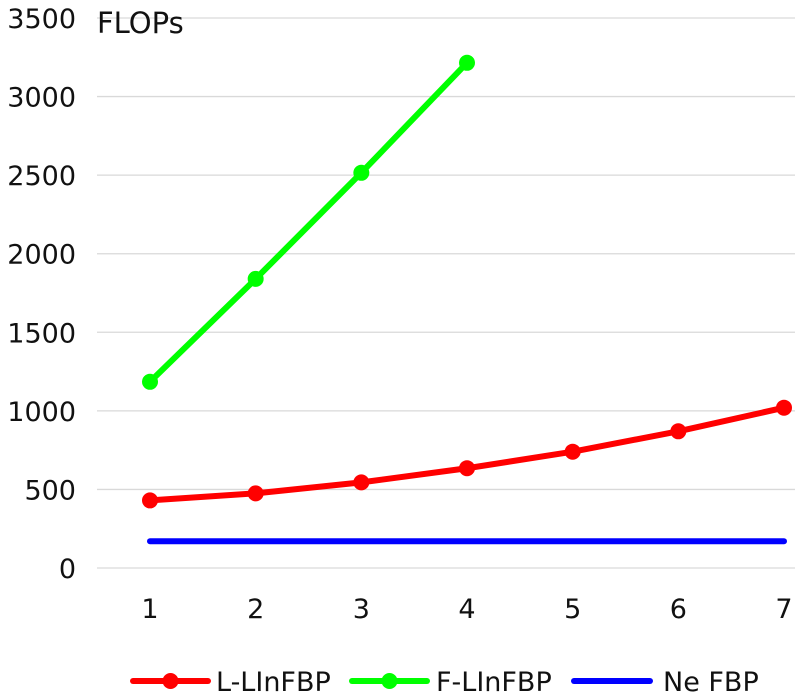 The image size is (804, 697). I want to click on legend: L-LInFBP F-LInFBP Ne FBP, so click(444, 682).